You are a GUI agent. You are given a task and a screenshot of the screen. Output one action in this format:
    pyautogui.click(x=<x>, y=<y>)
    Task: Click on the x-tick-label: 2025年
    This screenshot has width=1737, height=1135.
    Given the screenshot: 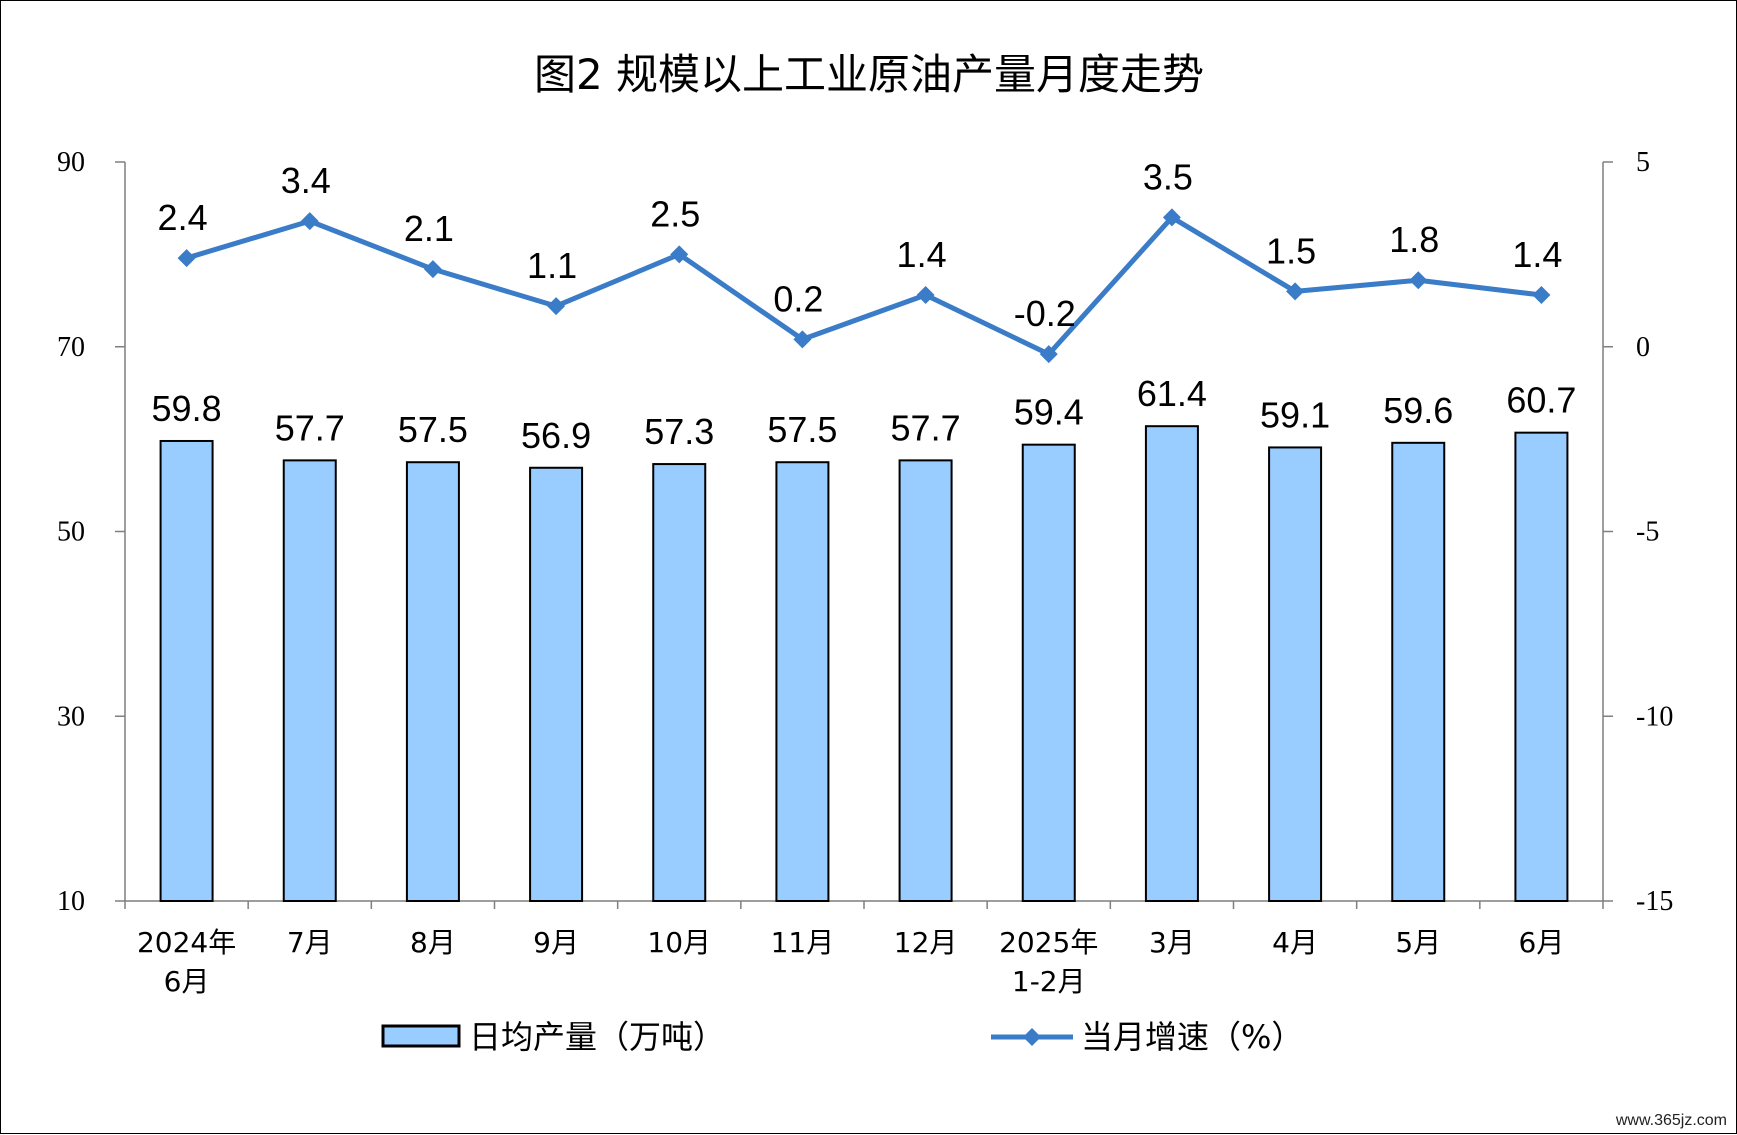 What is the action you would take?
    pyautogui.click(x=1048, y=942)
    